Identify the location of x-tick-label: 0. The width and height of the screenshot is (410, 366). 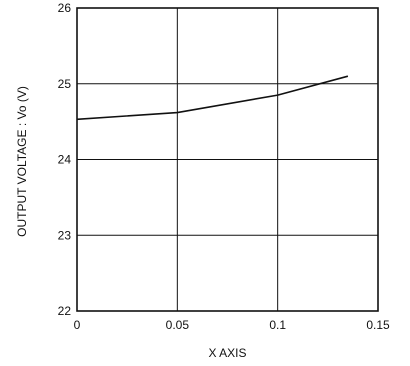
(77, 325).